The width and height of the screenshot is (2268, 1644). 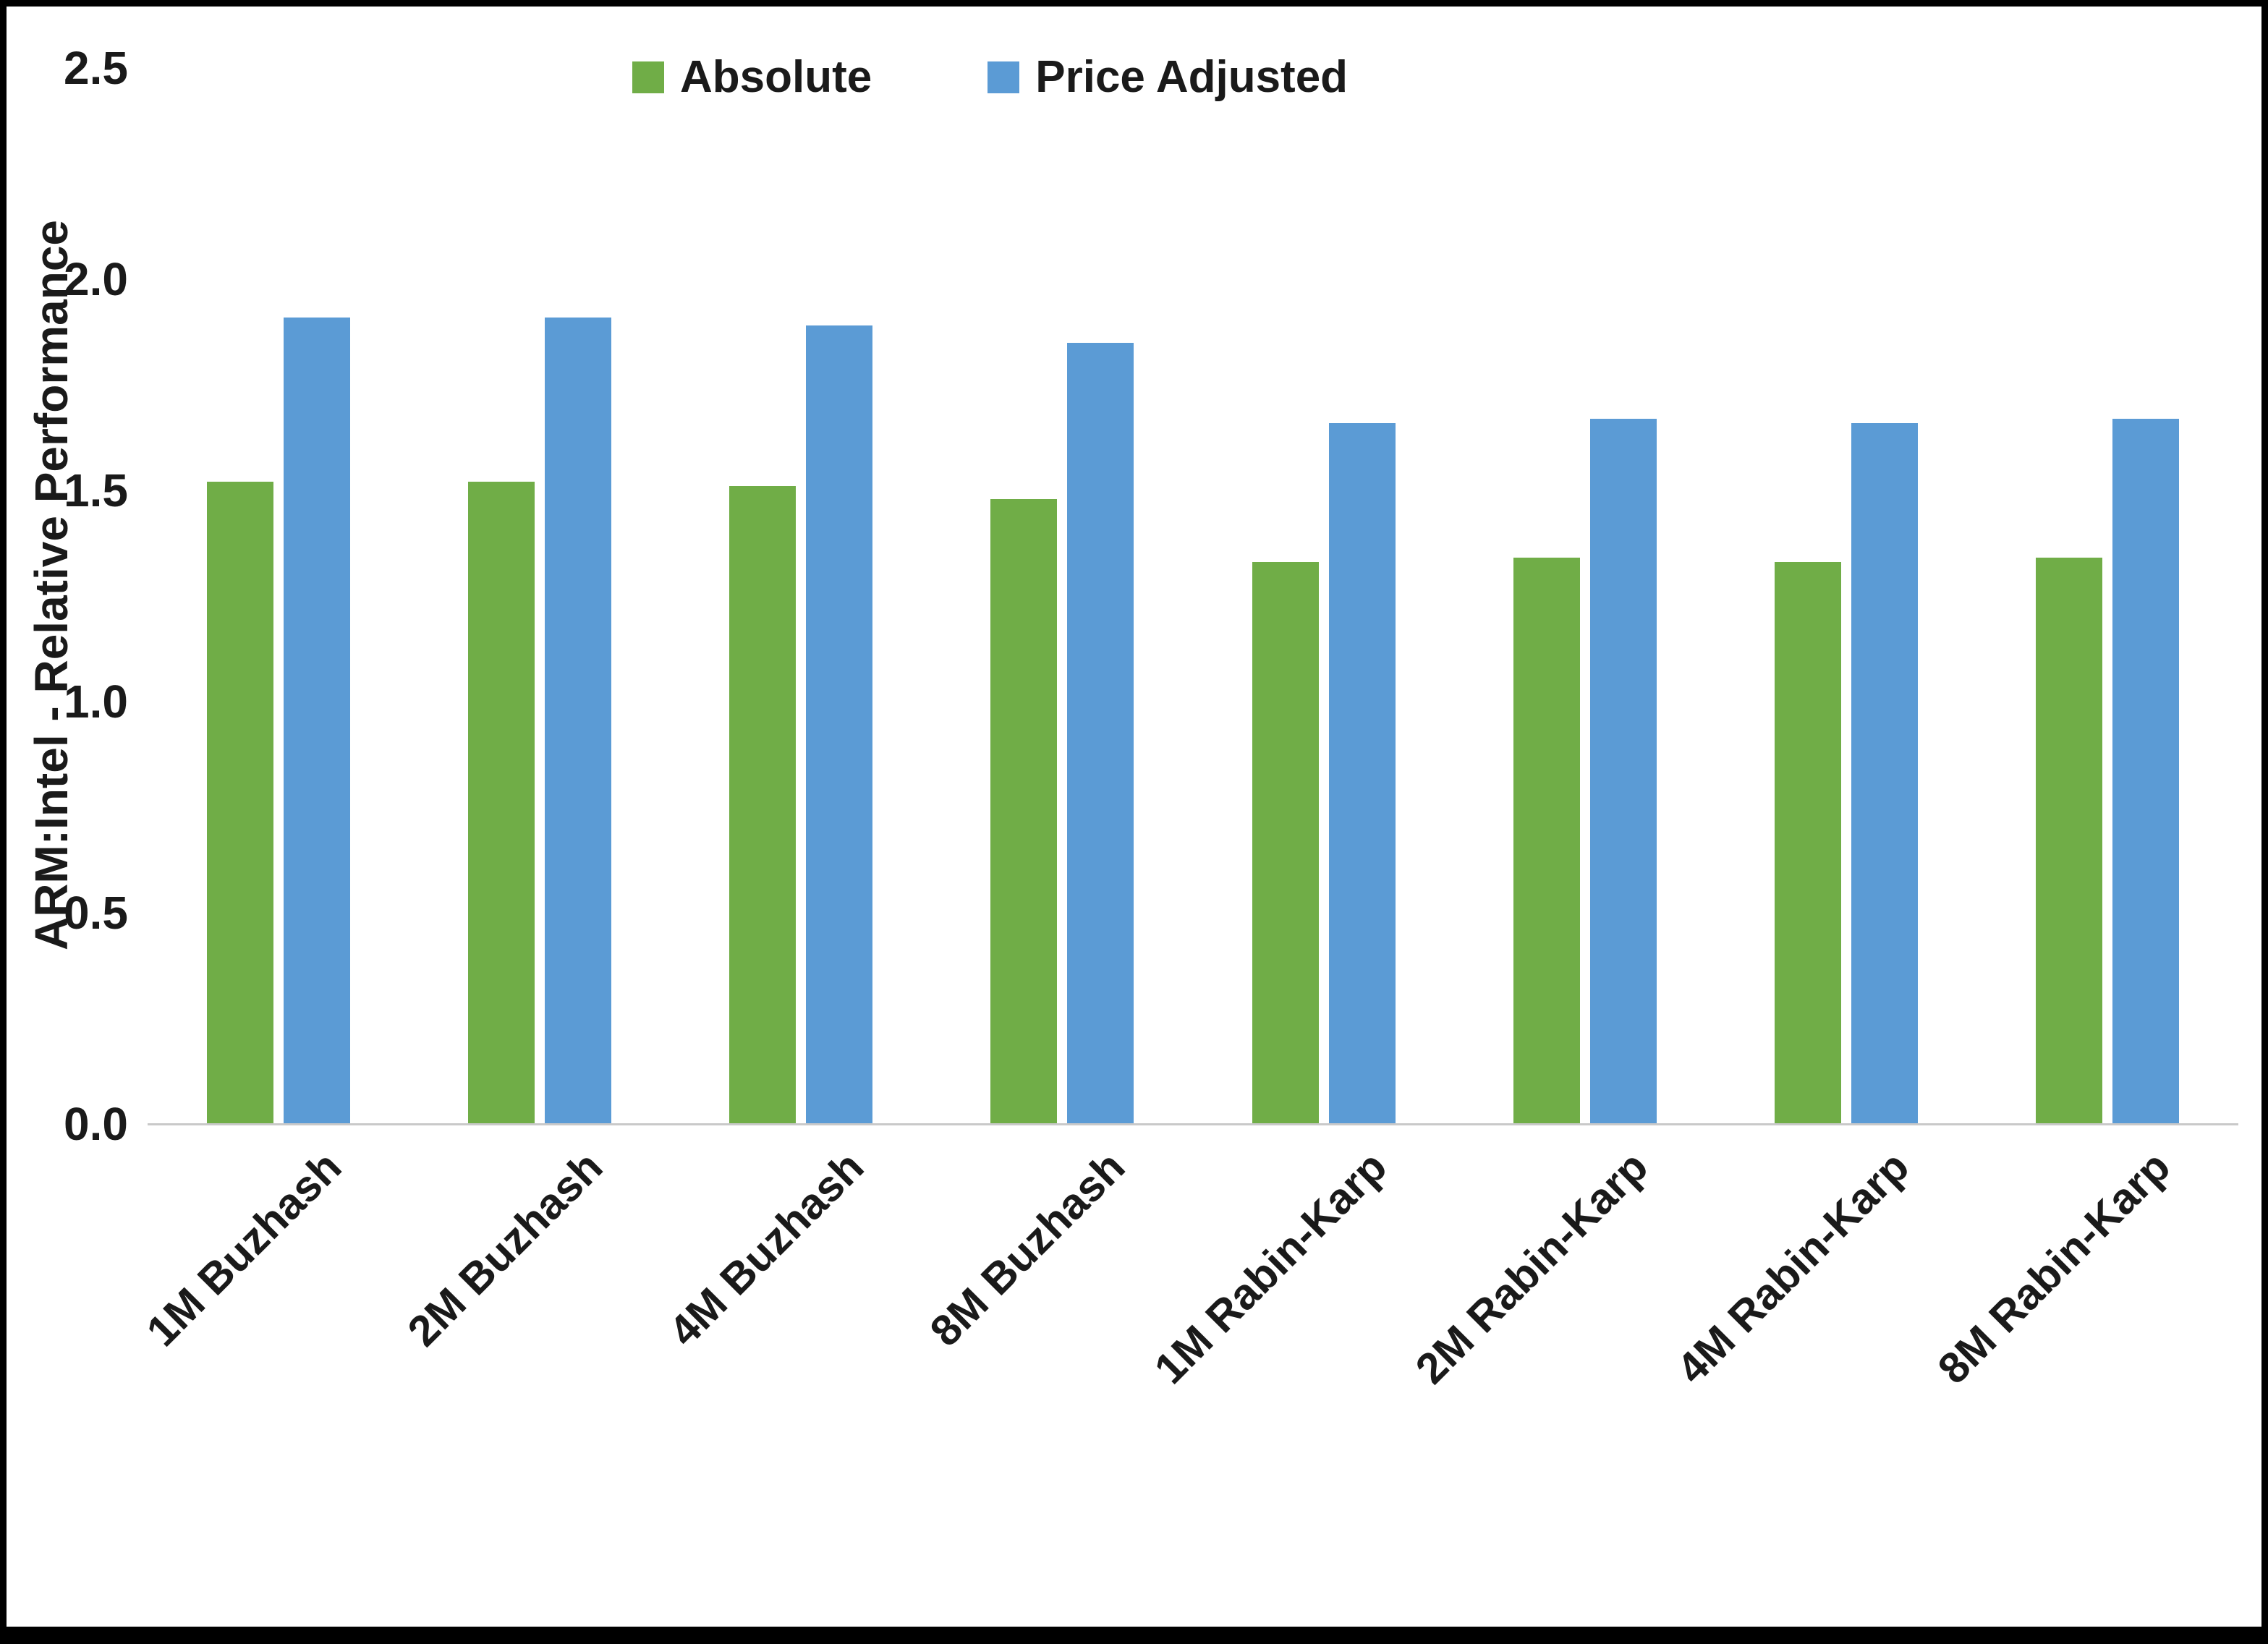 What do you see at coordinates (1027, 1249) in the screenshot?
I see `x-axis-label-8m-buzhash: 8M Buzhash` at bounding box center [1027, 1249].